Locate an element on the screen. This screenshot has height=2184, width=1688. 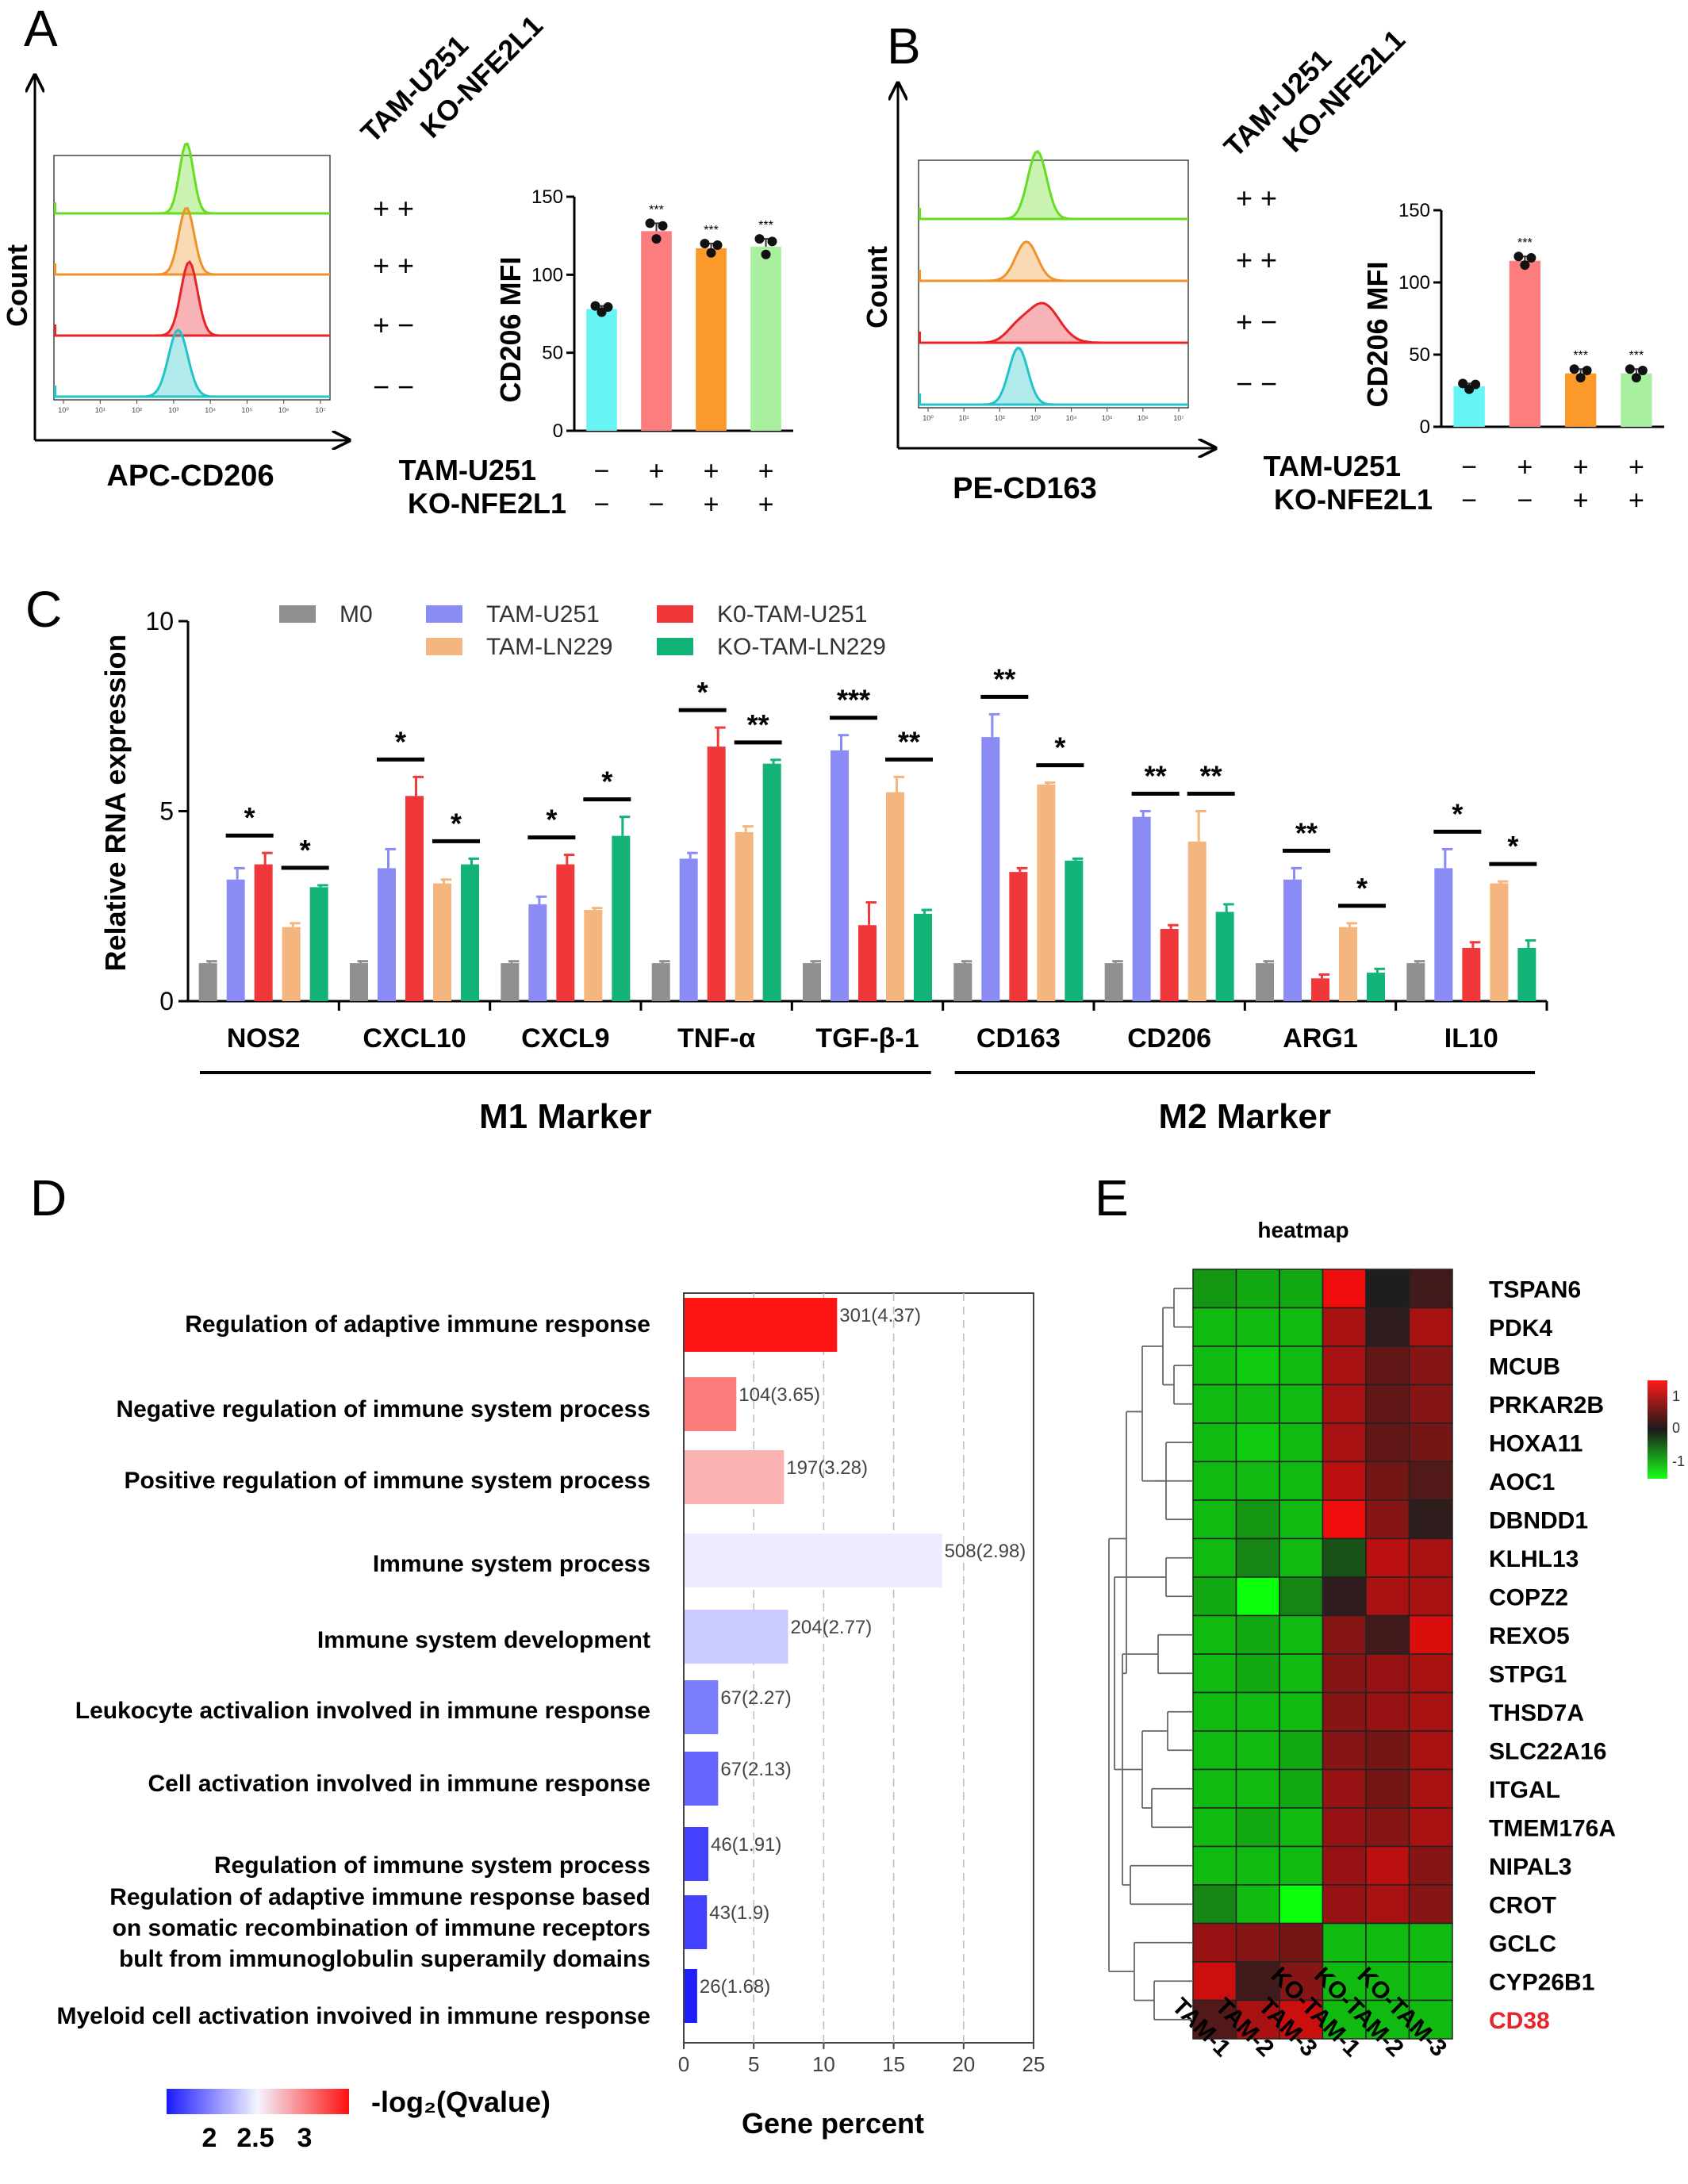
panel-label-b: B is located at coordinates (904, 46).